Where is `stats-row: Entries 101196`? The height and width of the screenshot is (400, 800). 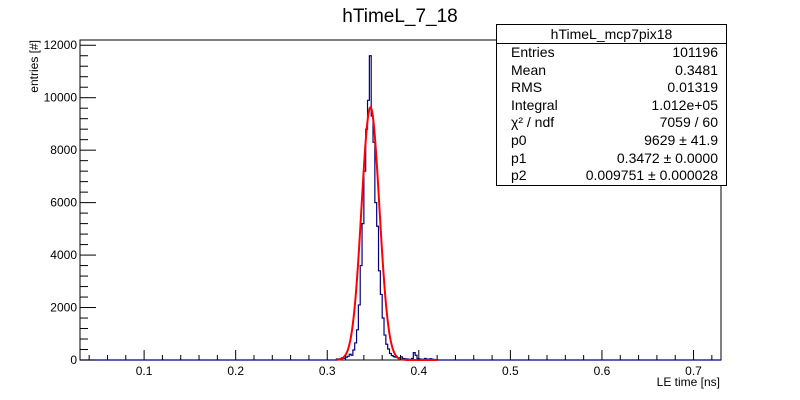
stats-row: Entries 101196 is located at coordinates (611, 53).